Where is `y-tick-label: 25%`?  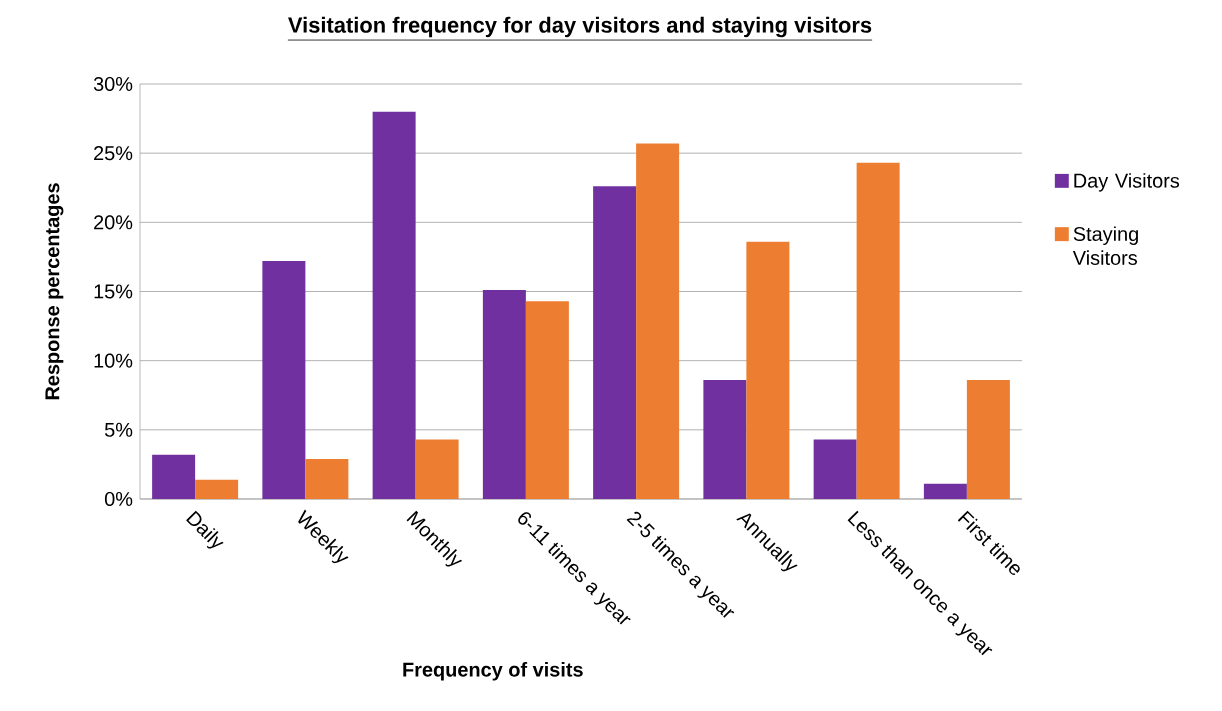
y-tick-label: 25% is located at coordinates (113, 153).